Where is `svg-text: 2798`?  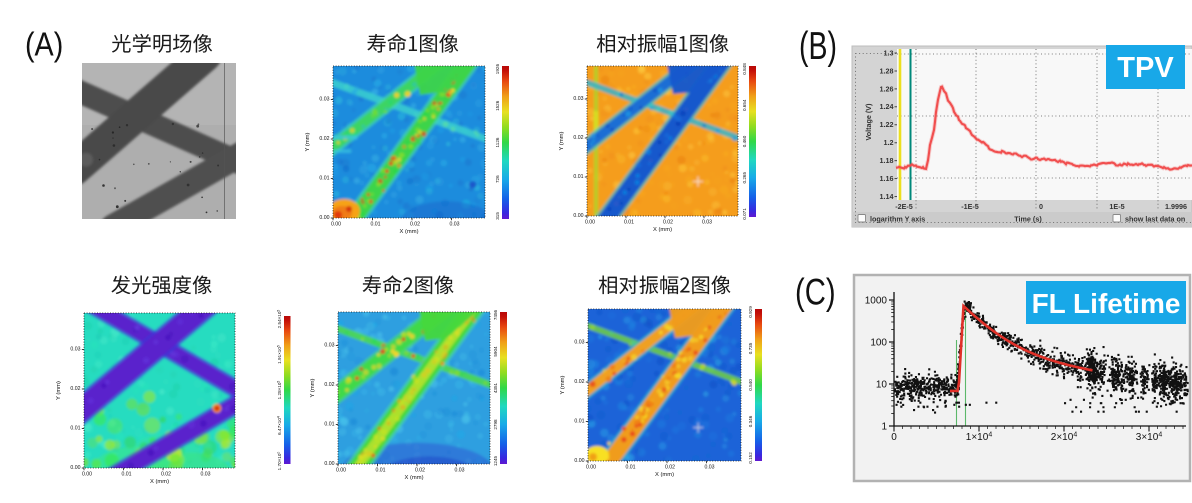
svg-text: 2798 is located at coordinates (495, 424).